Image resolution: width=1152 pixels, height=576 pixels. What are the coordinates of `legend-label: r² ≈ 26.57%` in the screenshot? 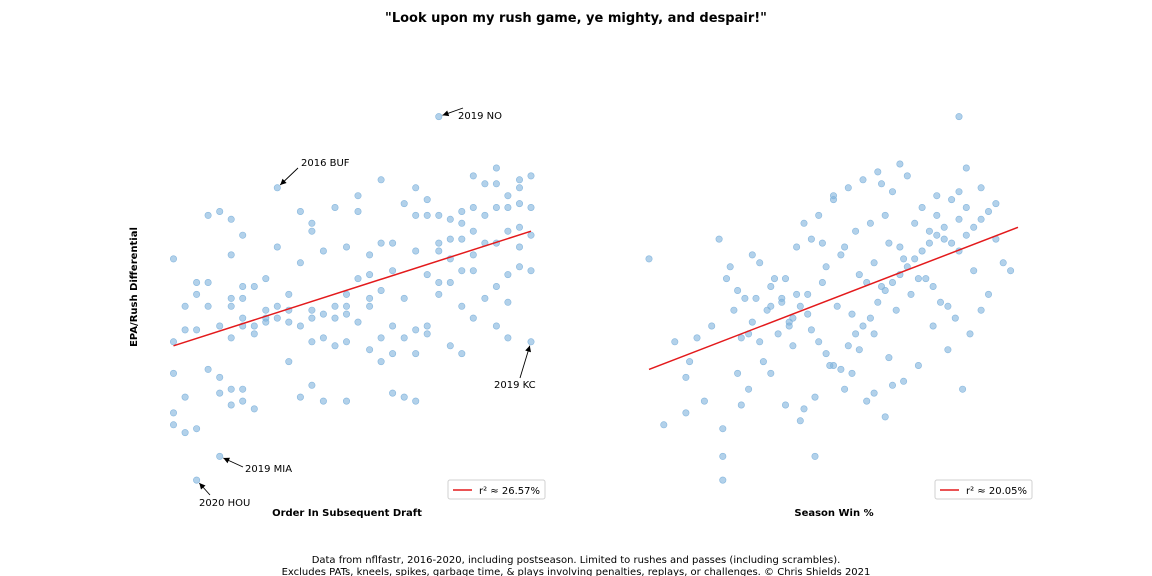 It's located at (509, 491).